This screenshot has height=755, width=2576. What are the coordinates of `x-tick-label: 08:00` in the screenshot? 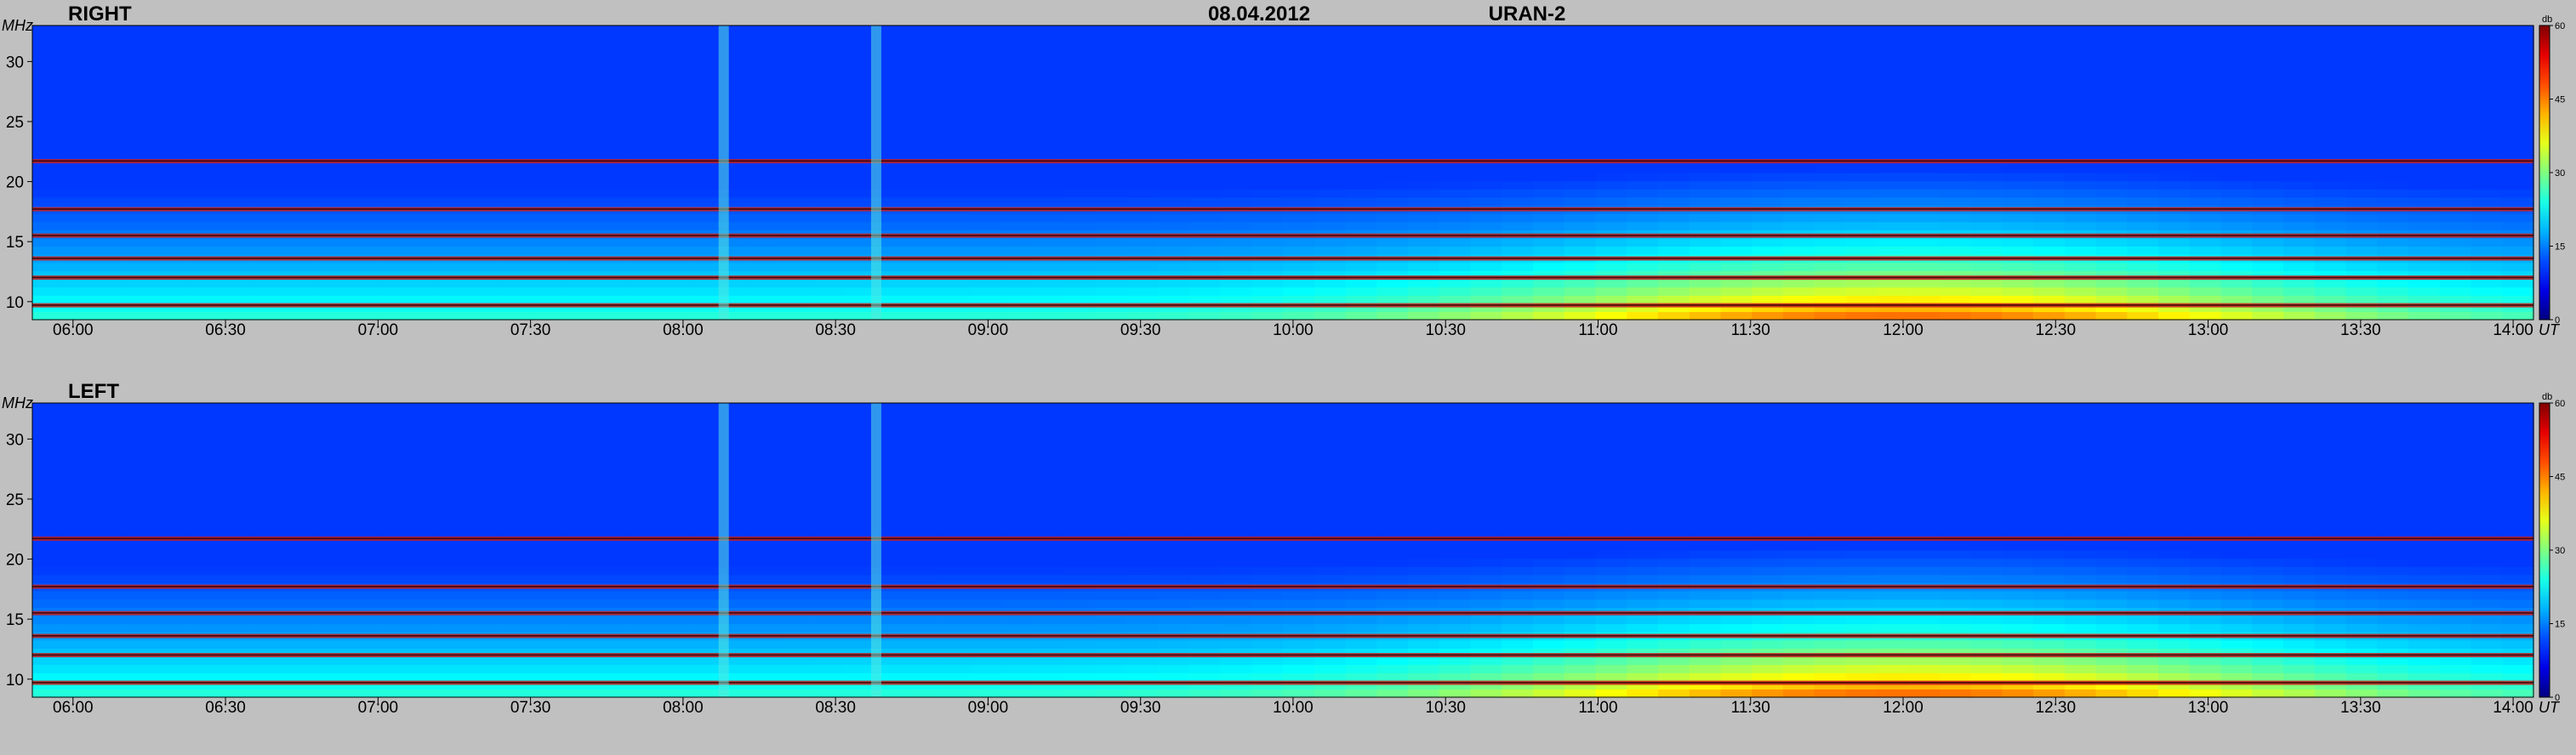 It's located at (684, 330).